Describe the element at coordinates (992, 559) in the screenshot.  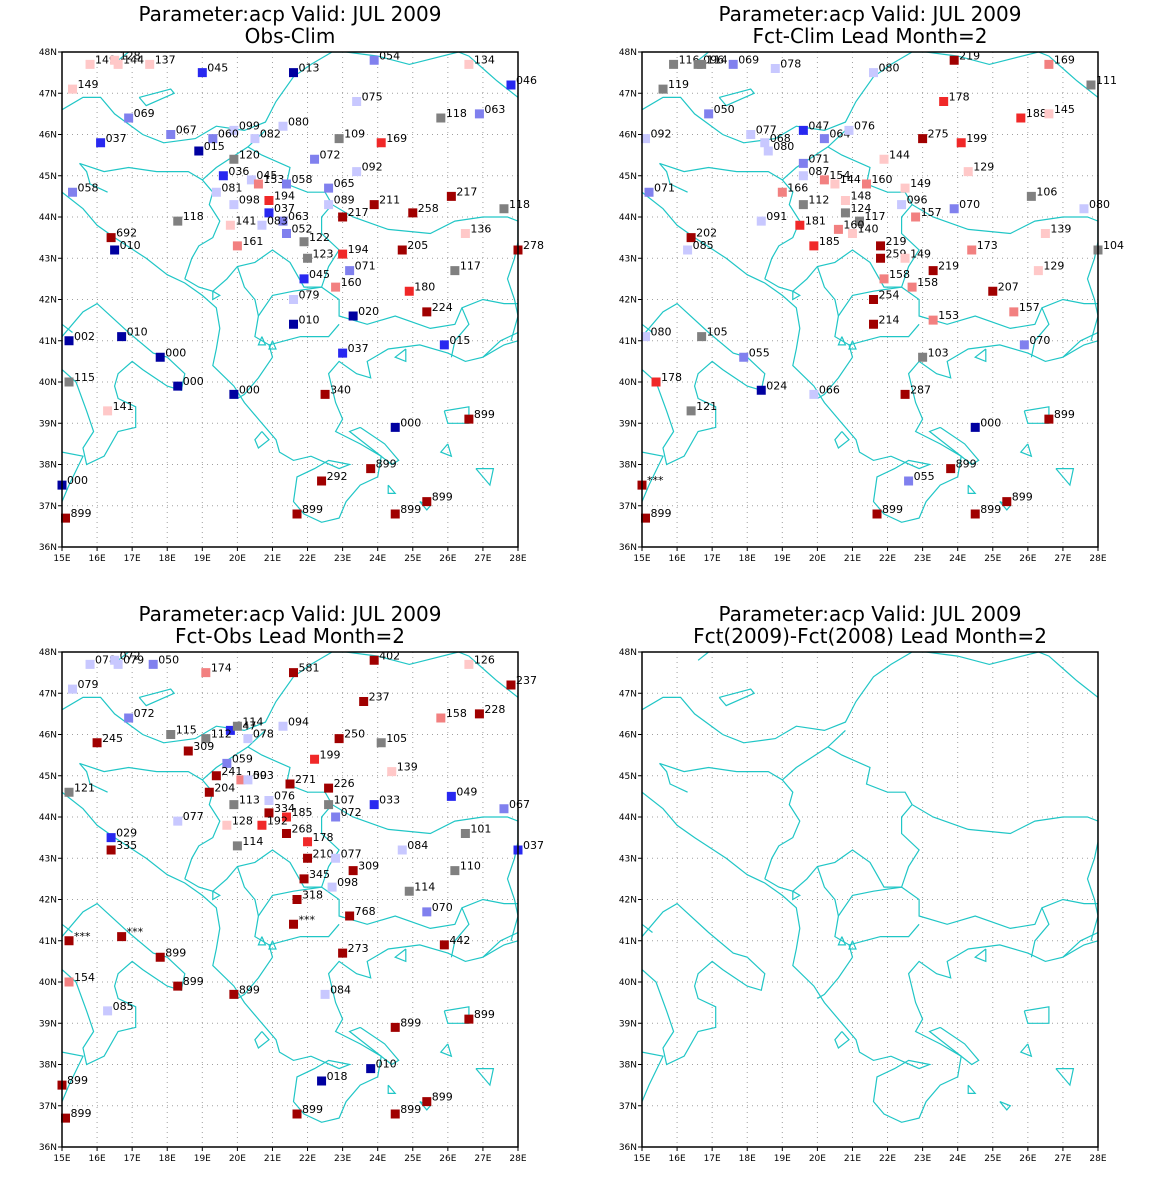
I see `x-tick-label: 25E` at that location.